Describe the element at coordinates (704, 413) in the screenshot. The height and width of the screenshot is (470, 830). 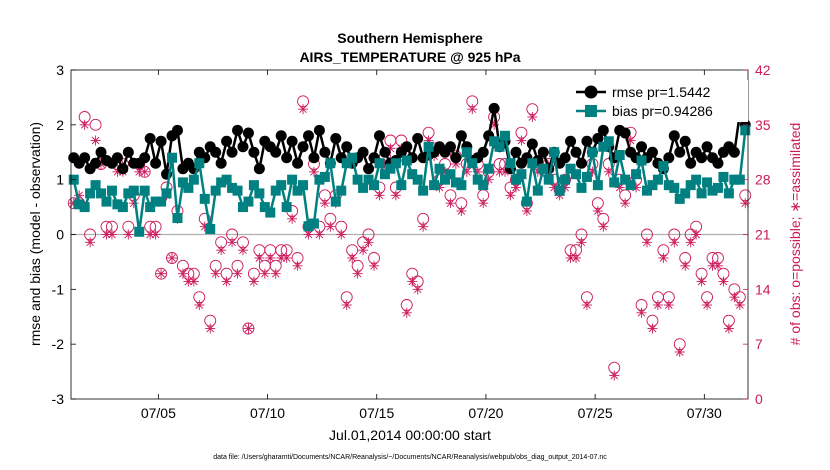
I see `x-tick-label: 07/30` at that location.